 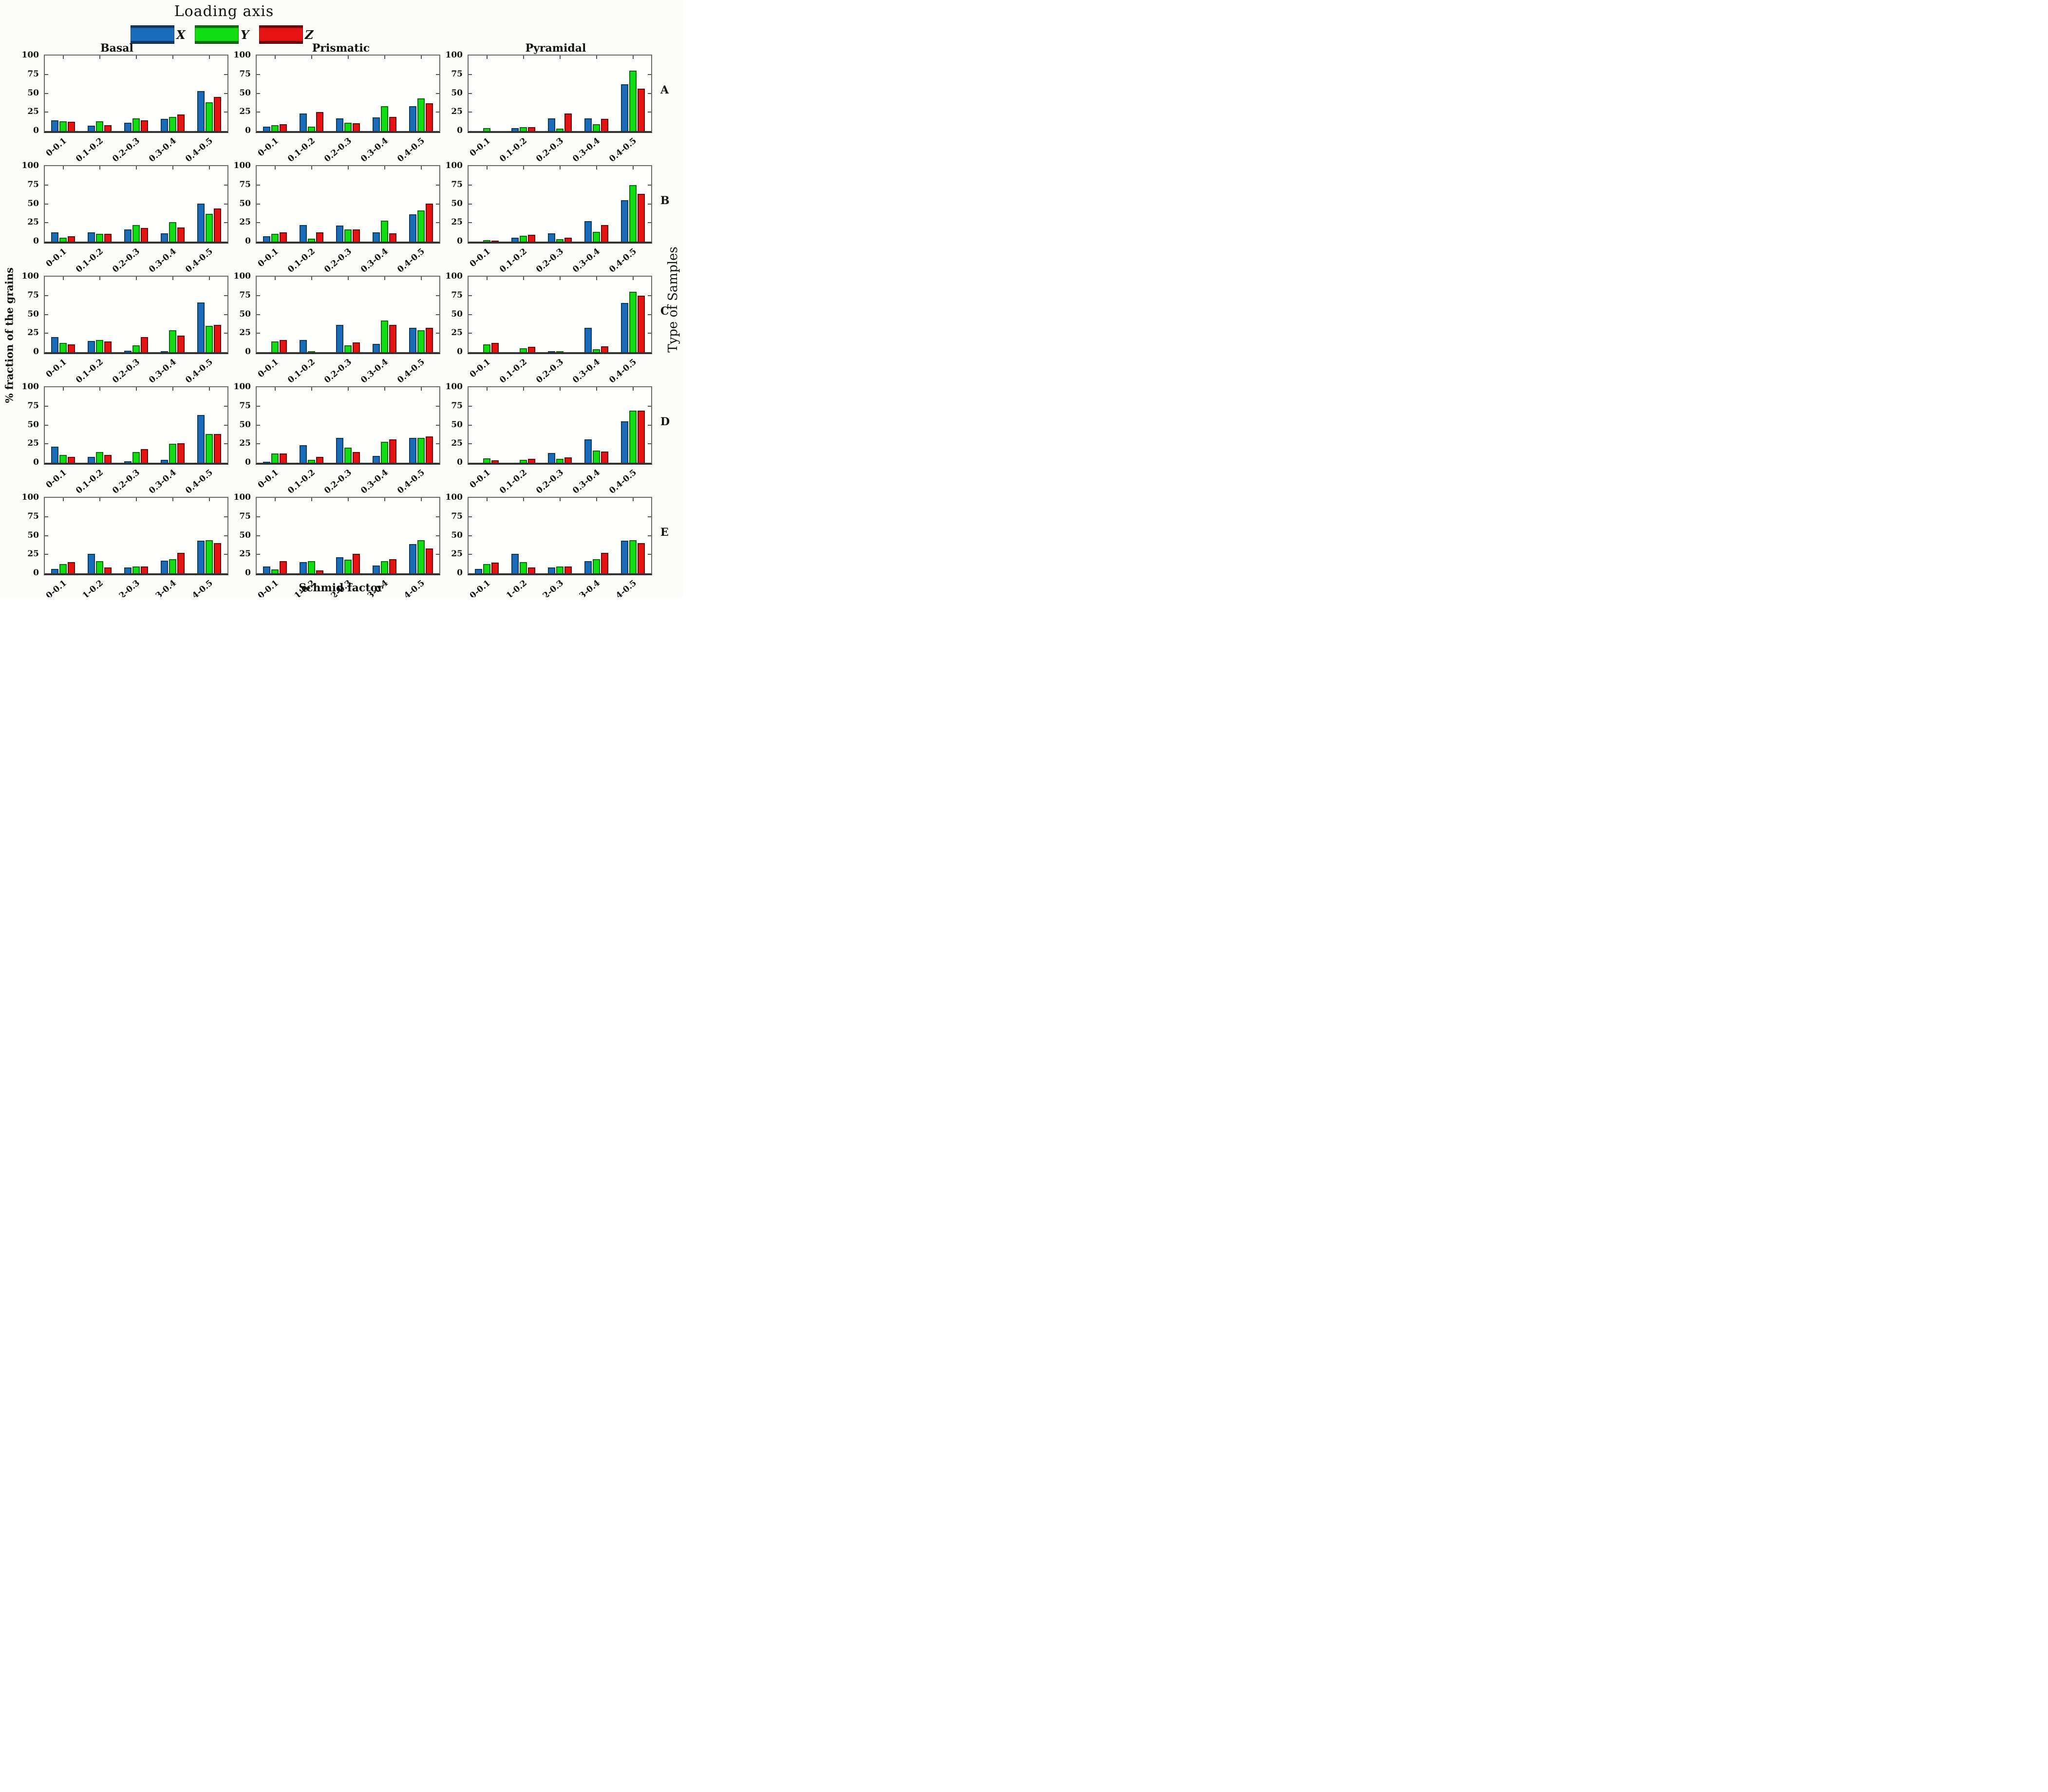 I want to click on row-label-c: C, so click(x=664, y=311).